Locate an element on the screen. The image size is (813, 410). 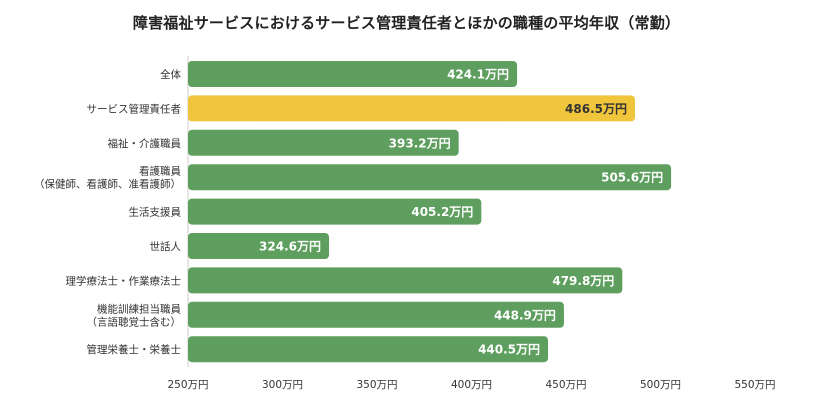
value-label: 505.6万円 is located at coordinates (632, 178).